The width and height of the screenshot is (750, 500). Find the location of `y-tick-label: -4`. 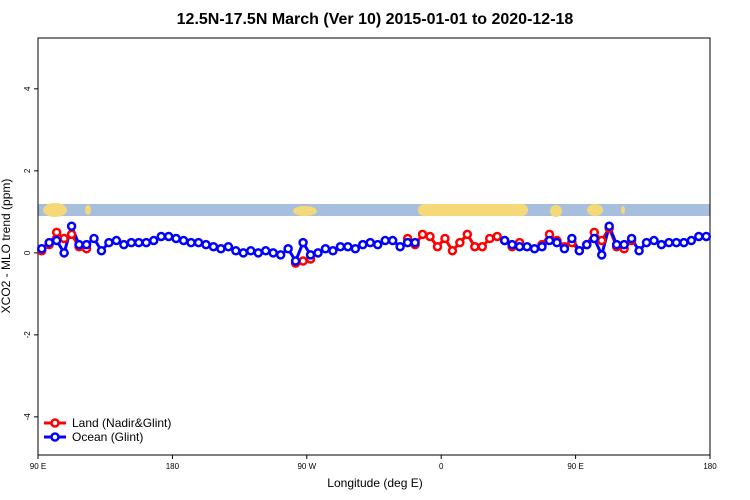

y-tick-label: -4 is located at coordinates (27, 417).